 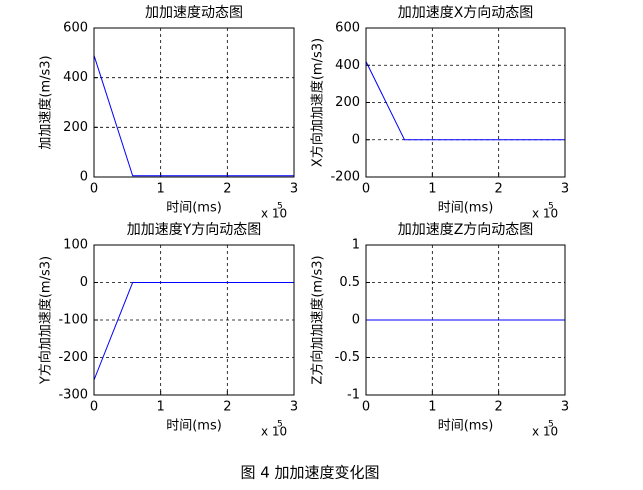 What do you see at coordinates (46, 320) in the screenshot?
I see `y-axis-label: Y方向加加速度(m/s3)` at bounding box center [46, 320].